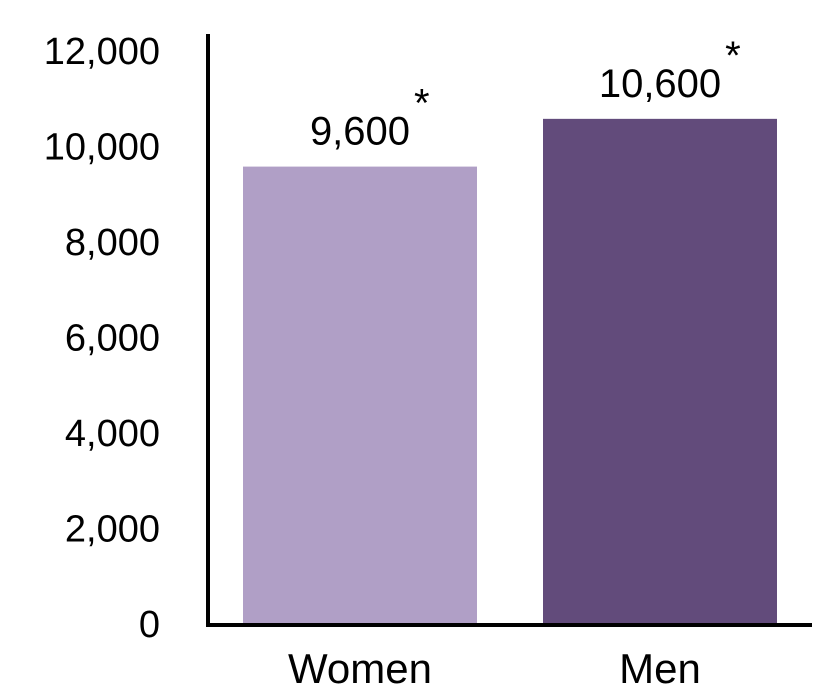  What do you see at coordinates (149, 625) in the screenshot?
I see `y-tick-label: 0` at bounding box center [149, 625].